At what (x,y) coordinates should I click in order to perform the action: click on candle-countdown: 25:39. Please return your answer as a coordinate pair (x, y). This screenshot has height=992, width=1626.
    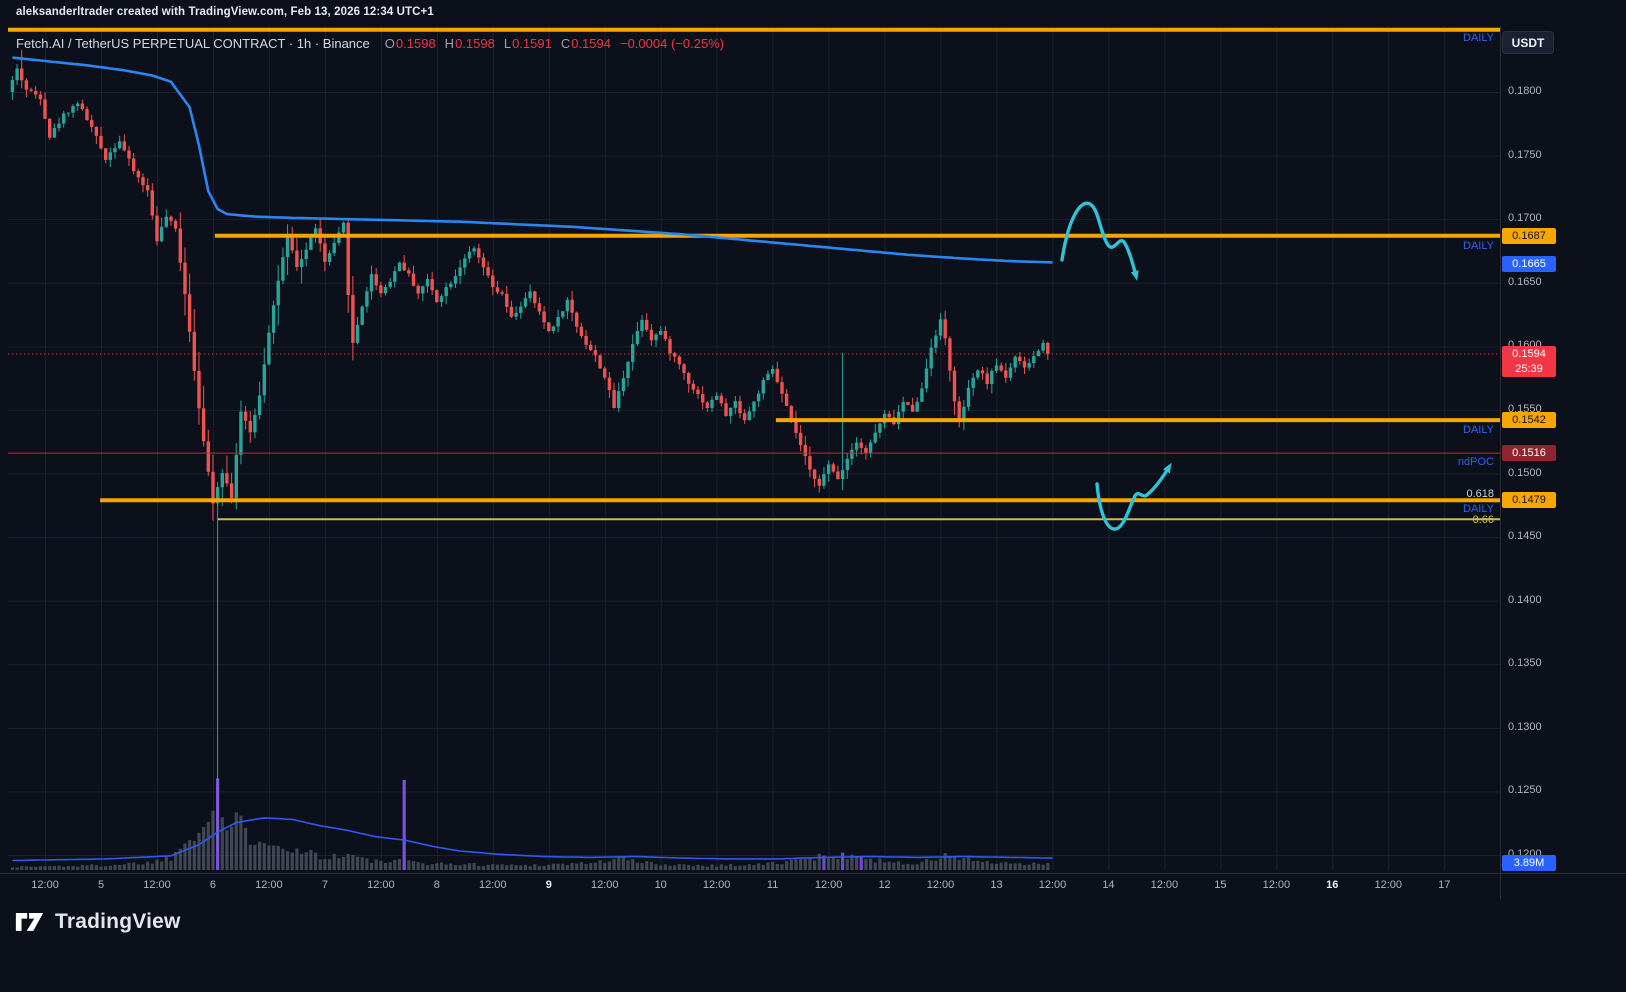
    Looking at the image, I should click on (1529, 368).